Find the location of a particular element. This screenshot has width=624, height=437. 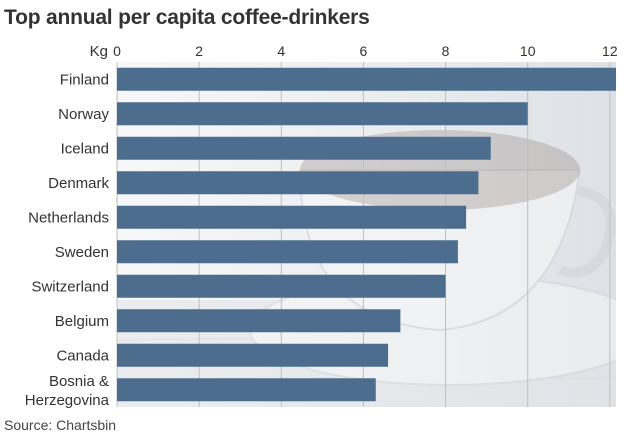

category-label: Norway is located at coordinates (83, 114).